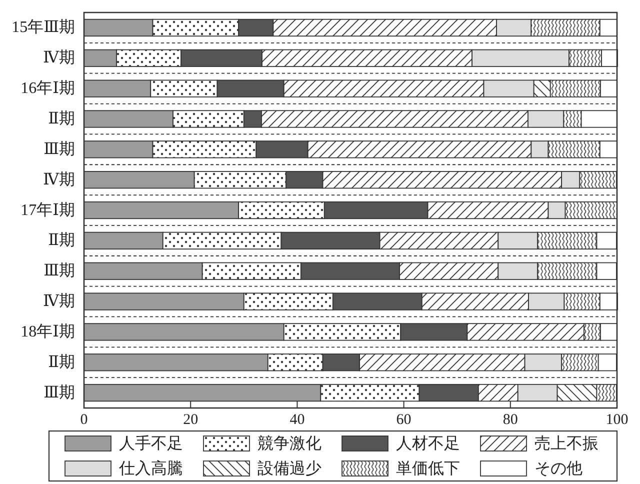  What do you see at coordinates (151, 443) in the screenshot?
I see `legend-label: 人手不足` at bounding box center [151, 443].